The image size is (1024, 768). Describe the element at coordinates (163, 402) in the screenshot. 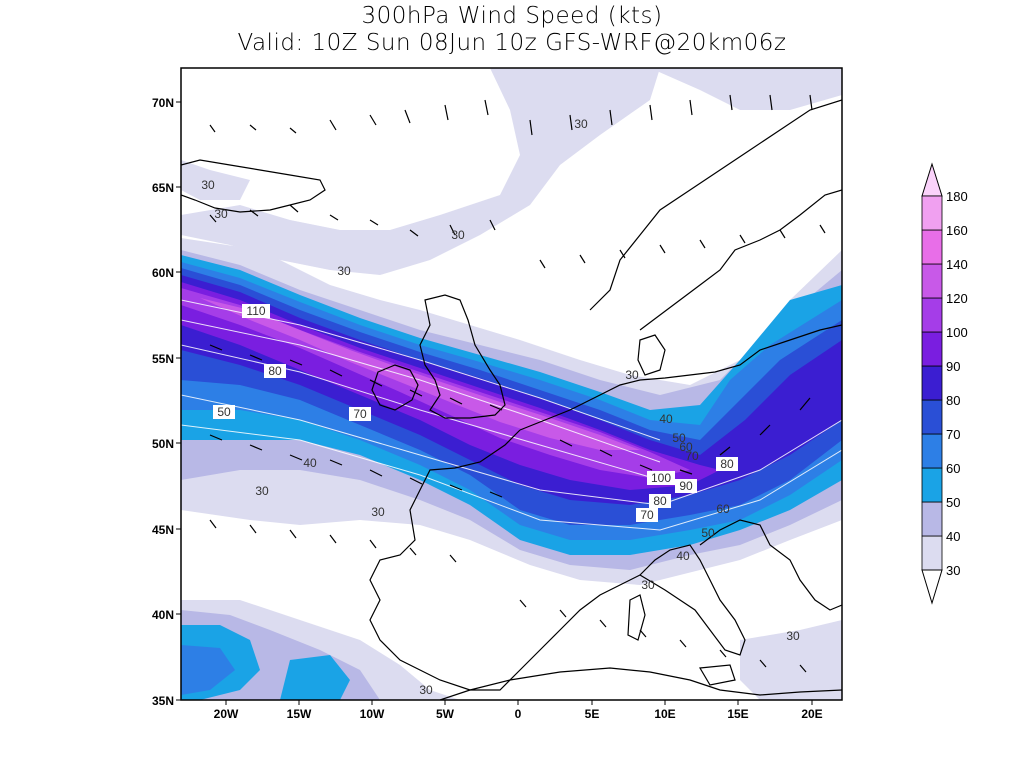

I see `lat-labels: 70N 65N 60N 55N 50N 45N 40N 35N` at that location.